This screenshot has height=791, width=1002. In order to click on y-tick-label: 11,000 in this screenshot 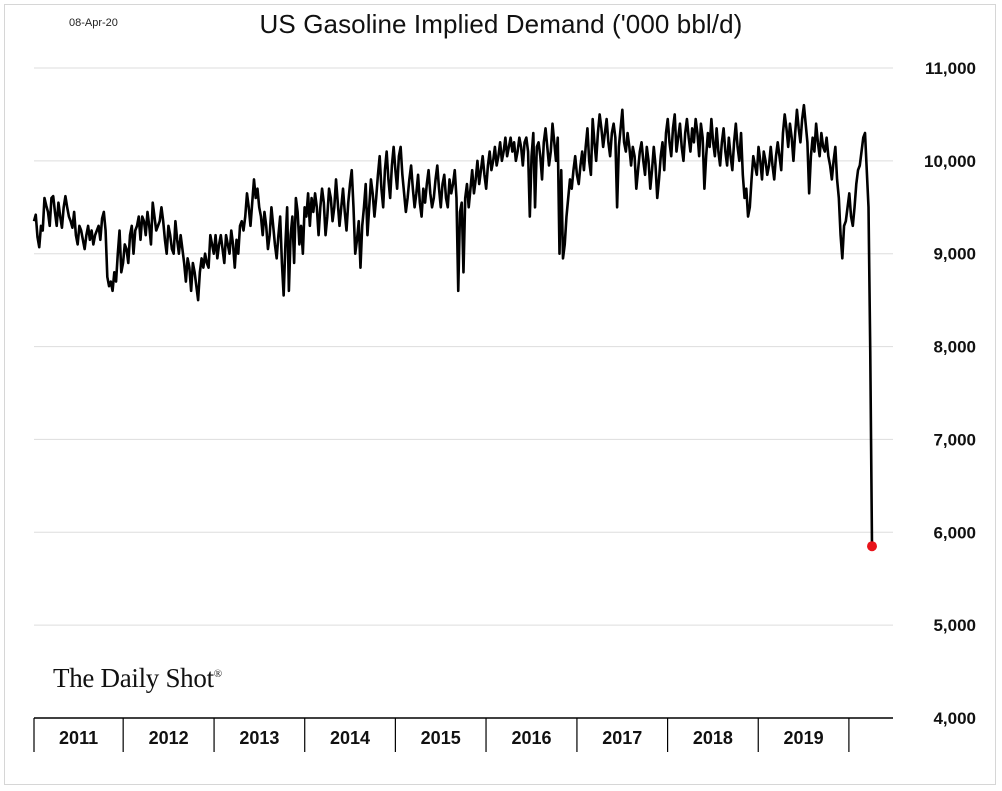, I will do `click(950, 68)`.